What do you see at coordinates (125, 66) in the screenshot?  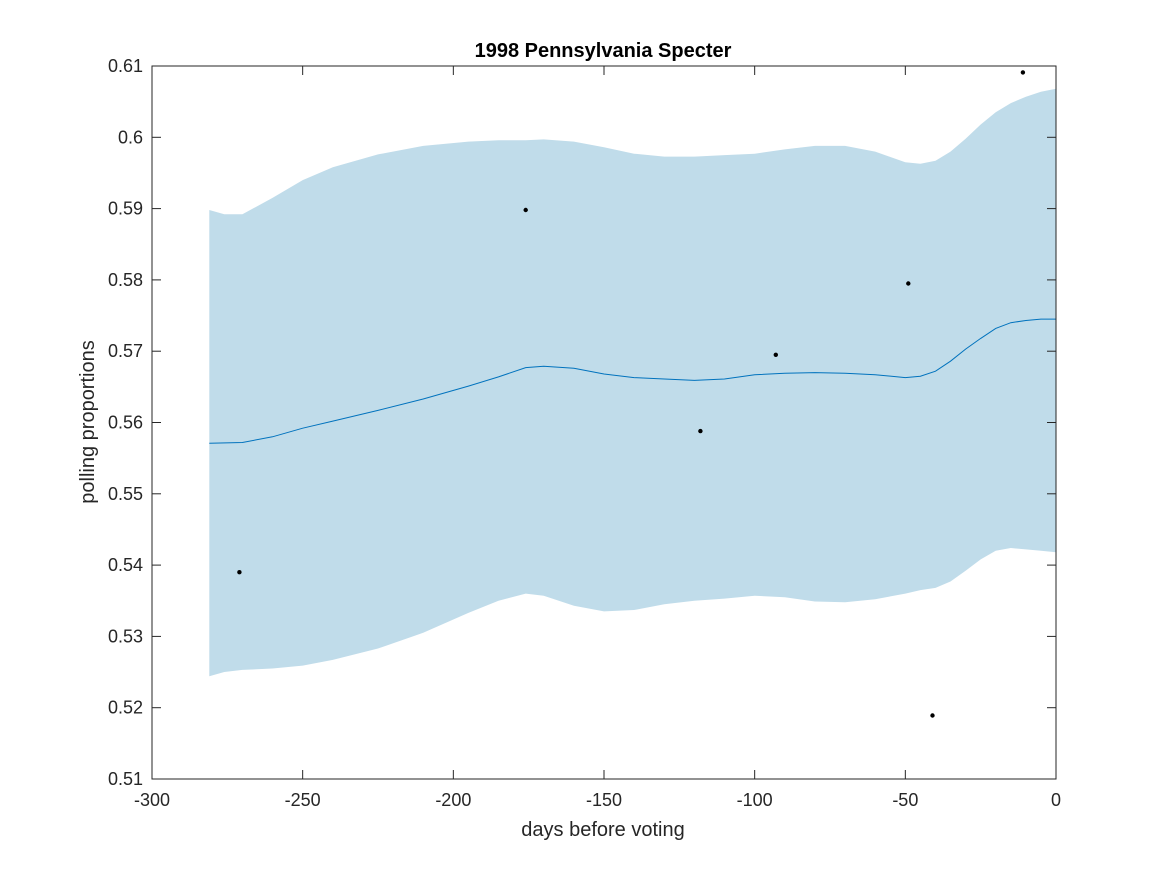 I see `y-tick-label: 0.61` at bounding box center [125, 66].